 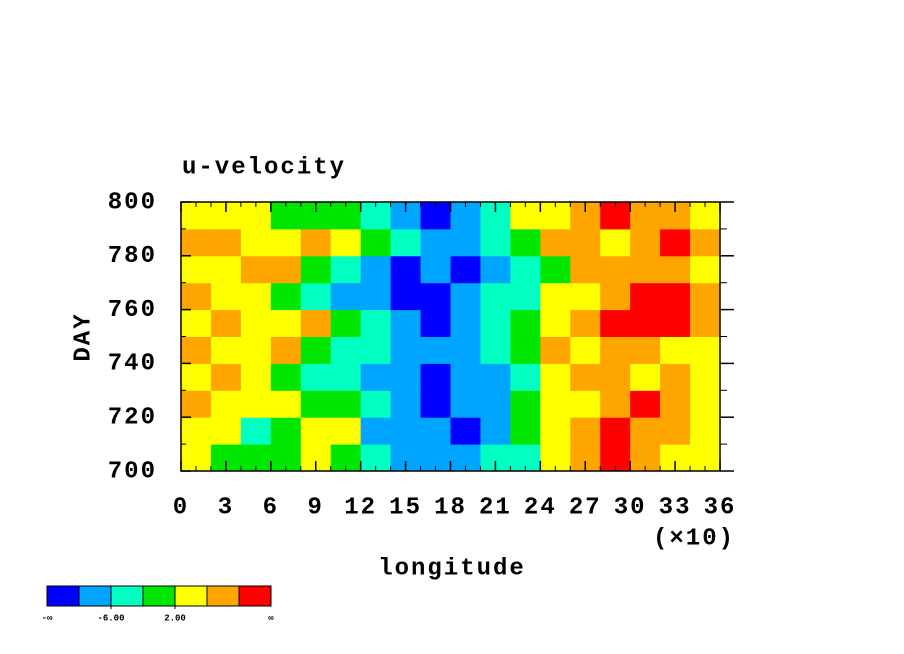 I want to click on x-axis-label: longitude, so click(x=452, y=568).